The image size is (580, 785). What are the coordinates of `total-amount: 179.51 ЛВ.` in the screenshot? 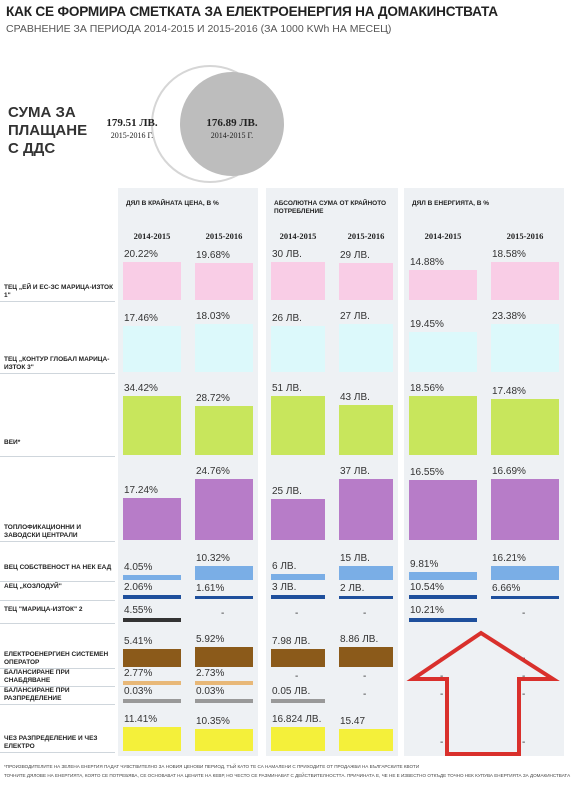 It's located at (132, 123).